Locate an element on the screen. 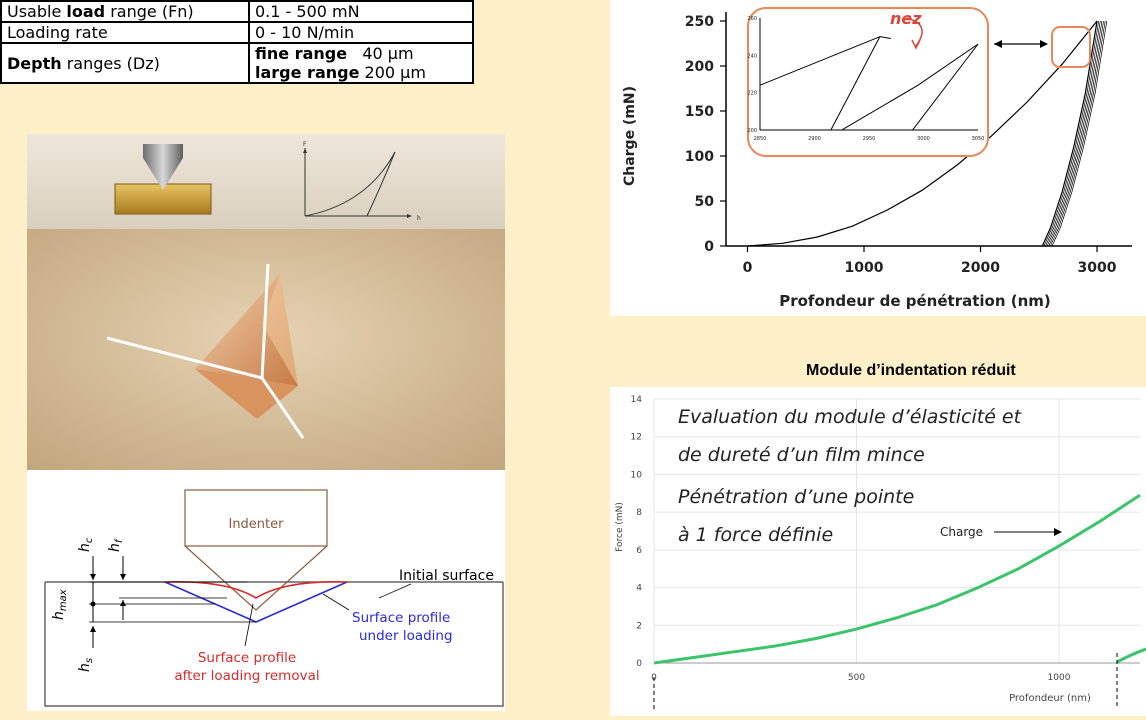  loaded-profile-label-1: Surface profile is located at coordinates (401, 618).